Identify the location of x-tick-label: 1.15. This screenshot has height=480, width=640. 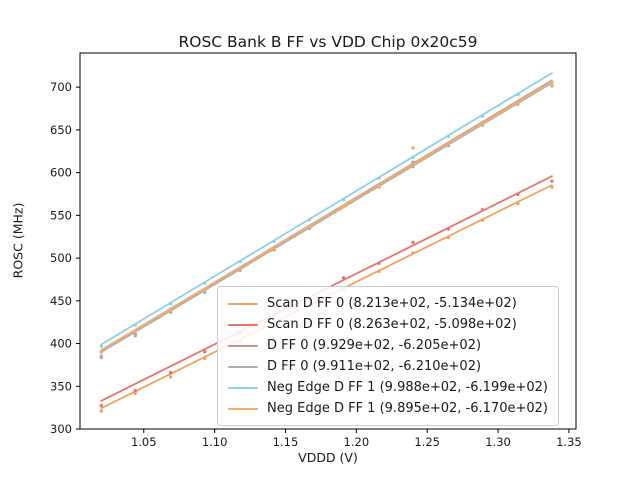
(286, 442).